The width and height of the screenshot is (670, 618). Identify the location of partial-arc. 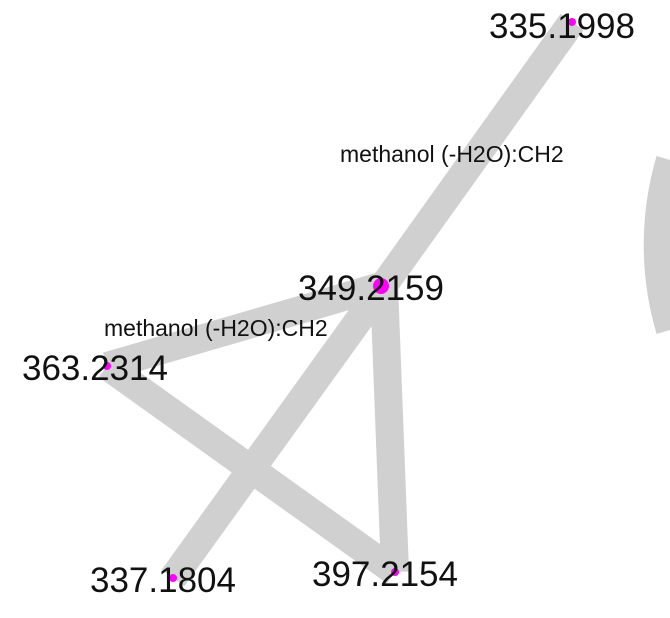
(656, 245).